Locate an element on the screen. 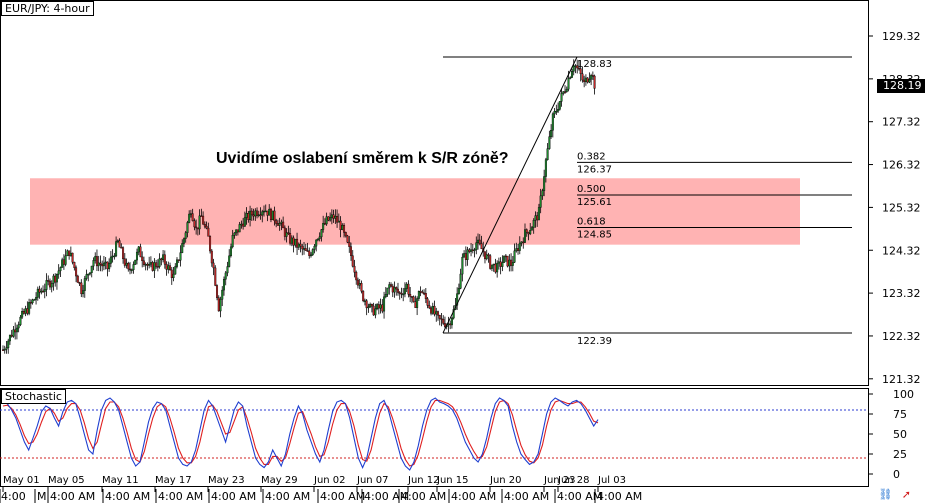 Image resolution: width=925 pixels, height=503 pixels. price-tick-label: 127.32 is located at coordinates (901, 122).